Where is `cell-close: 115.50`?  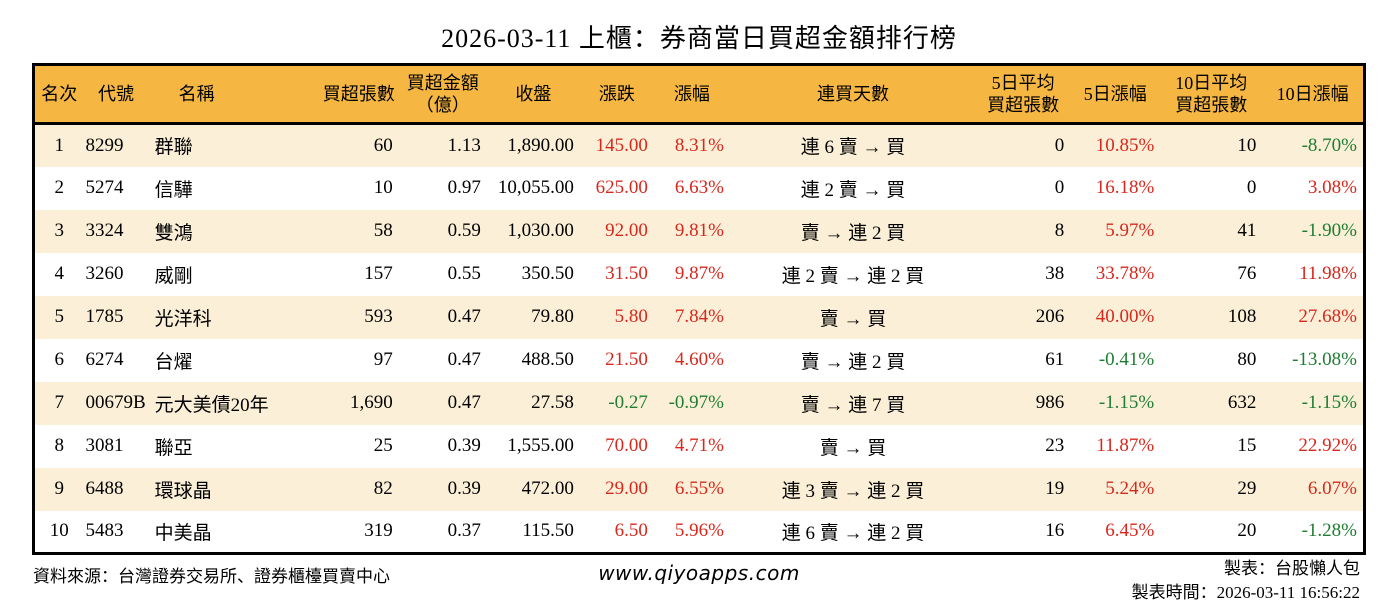 cell-close: 115.50 is located at coordinates (548, 531).